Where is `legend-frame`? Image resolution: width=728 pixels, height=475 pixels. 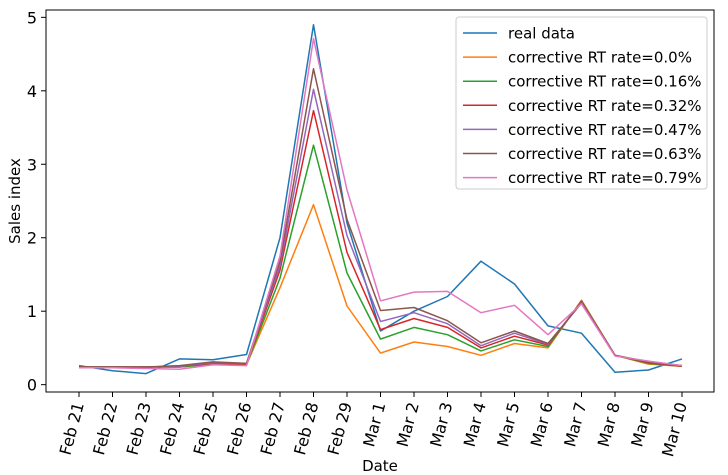
legend-frame is located at coordinates (581, 103).